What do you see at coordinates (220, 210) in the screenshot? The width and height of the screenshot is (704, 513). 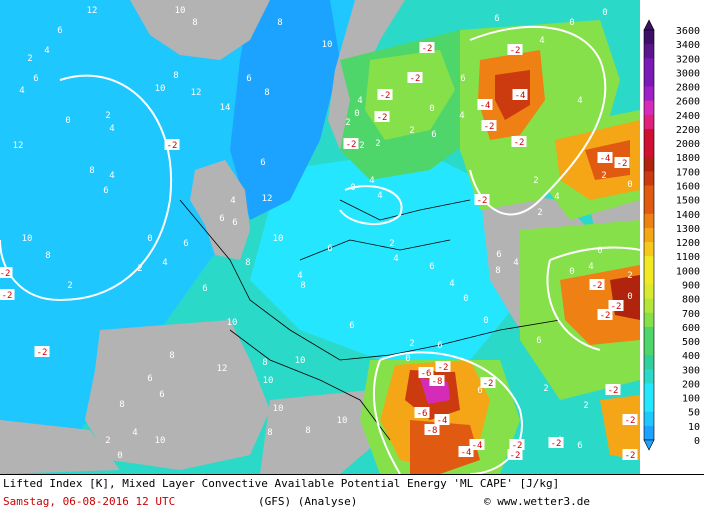 I see `land-uk` at bounding box center [220, 210].